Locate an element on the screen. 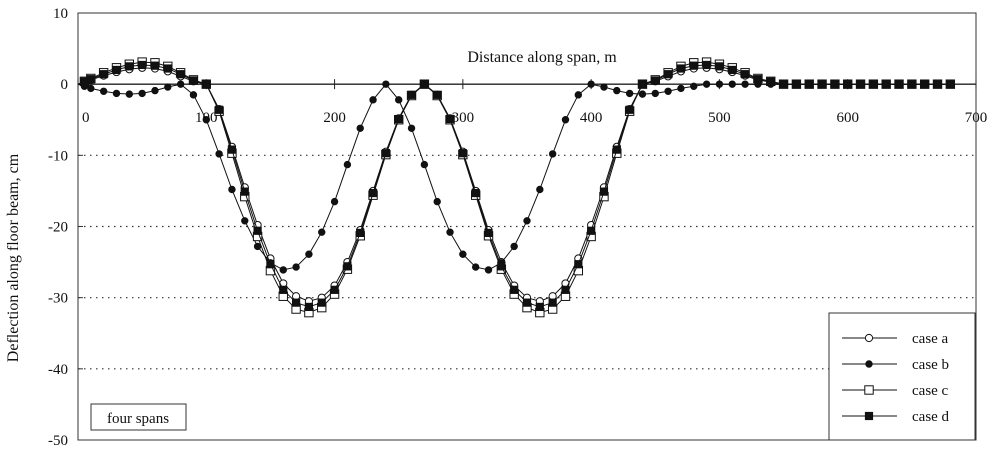 This screenshot has height=450, width=999. y-tick-label: -20 is located at coordinates (58, 228).